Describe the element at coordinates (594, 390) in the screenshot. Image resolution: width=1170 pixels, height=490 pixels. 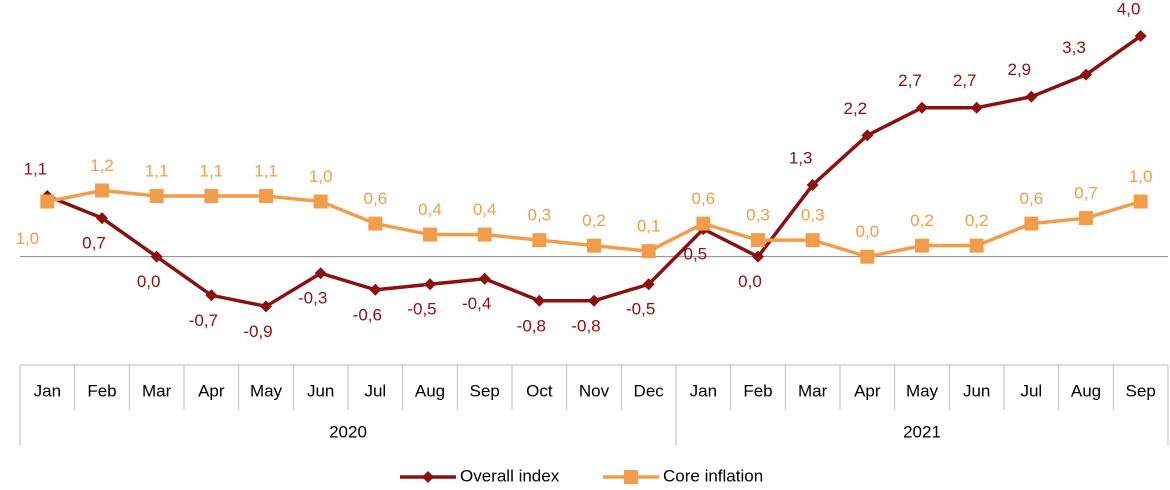
I see `x-tick-label: Nov` at that location.